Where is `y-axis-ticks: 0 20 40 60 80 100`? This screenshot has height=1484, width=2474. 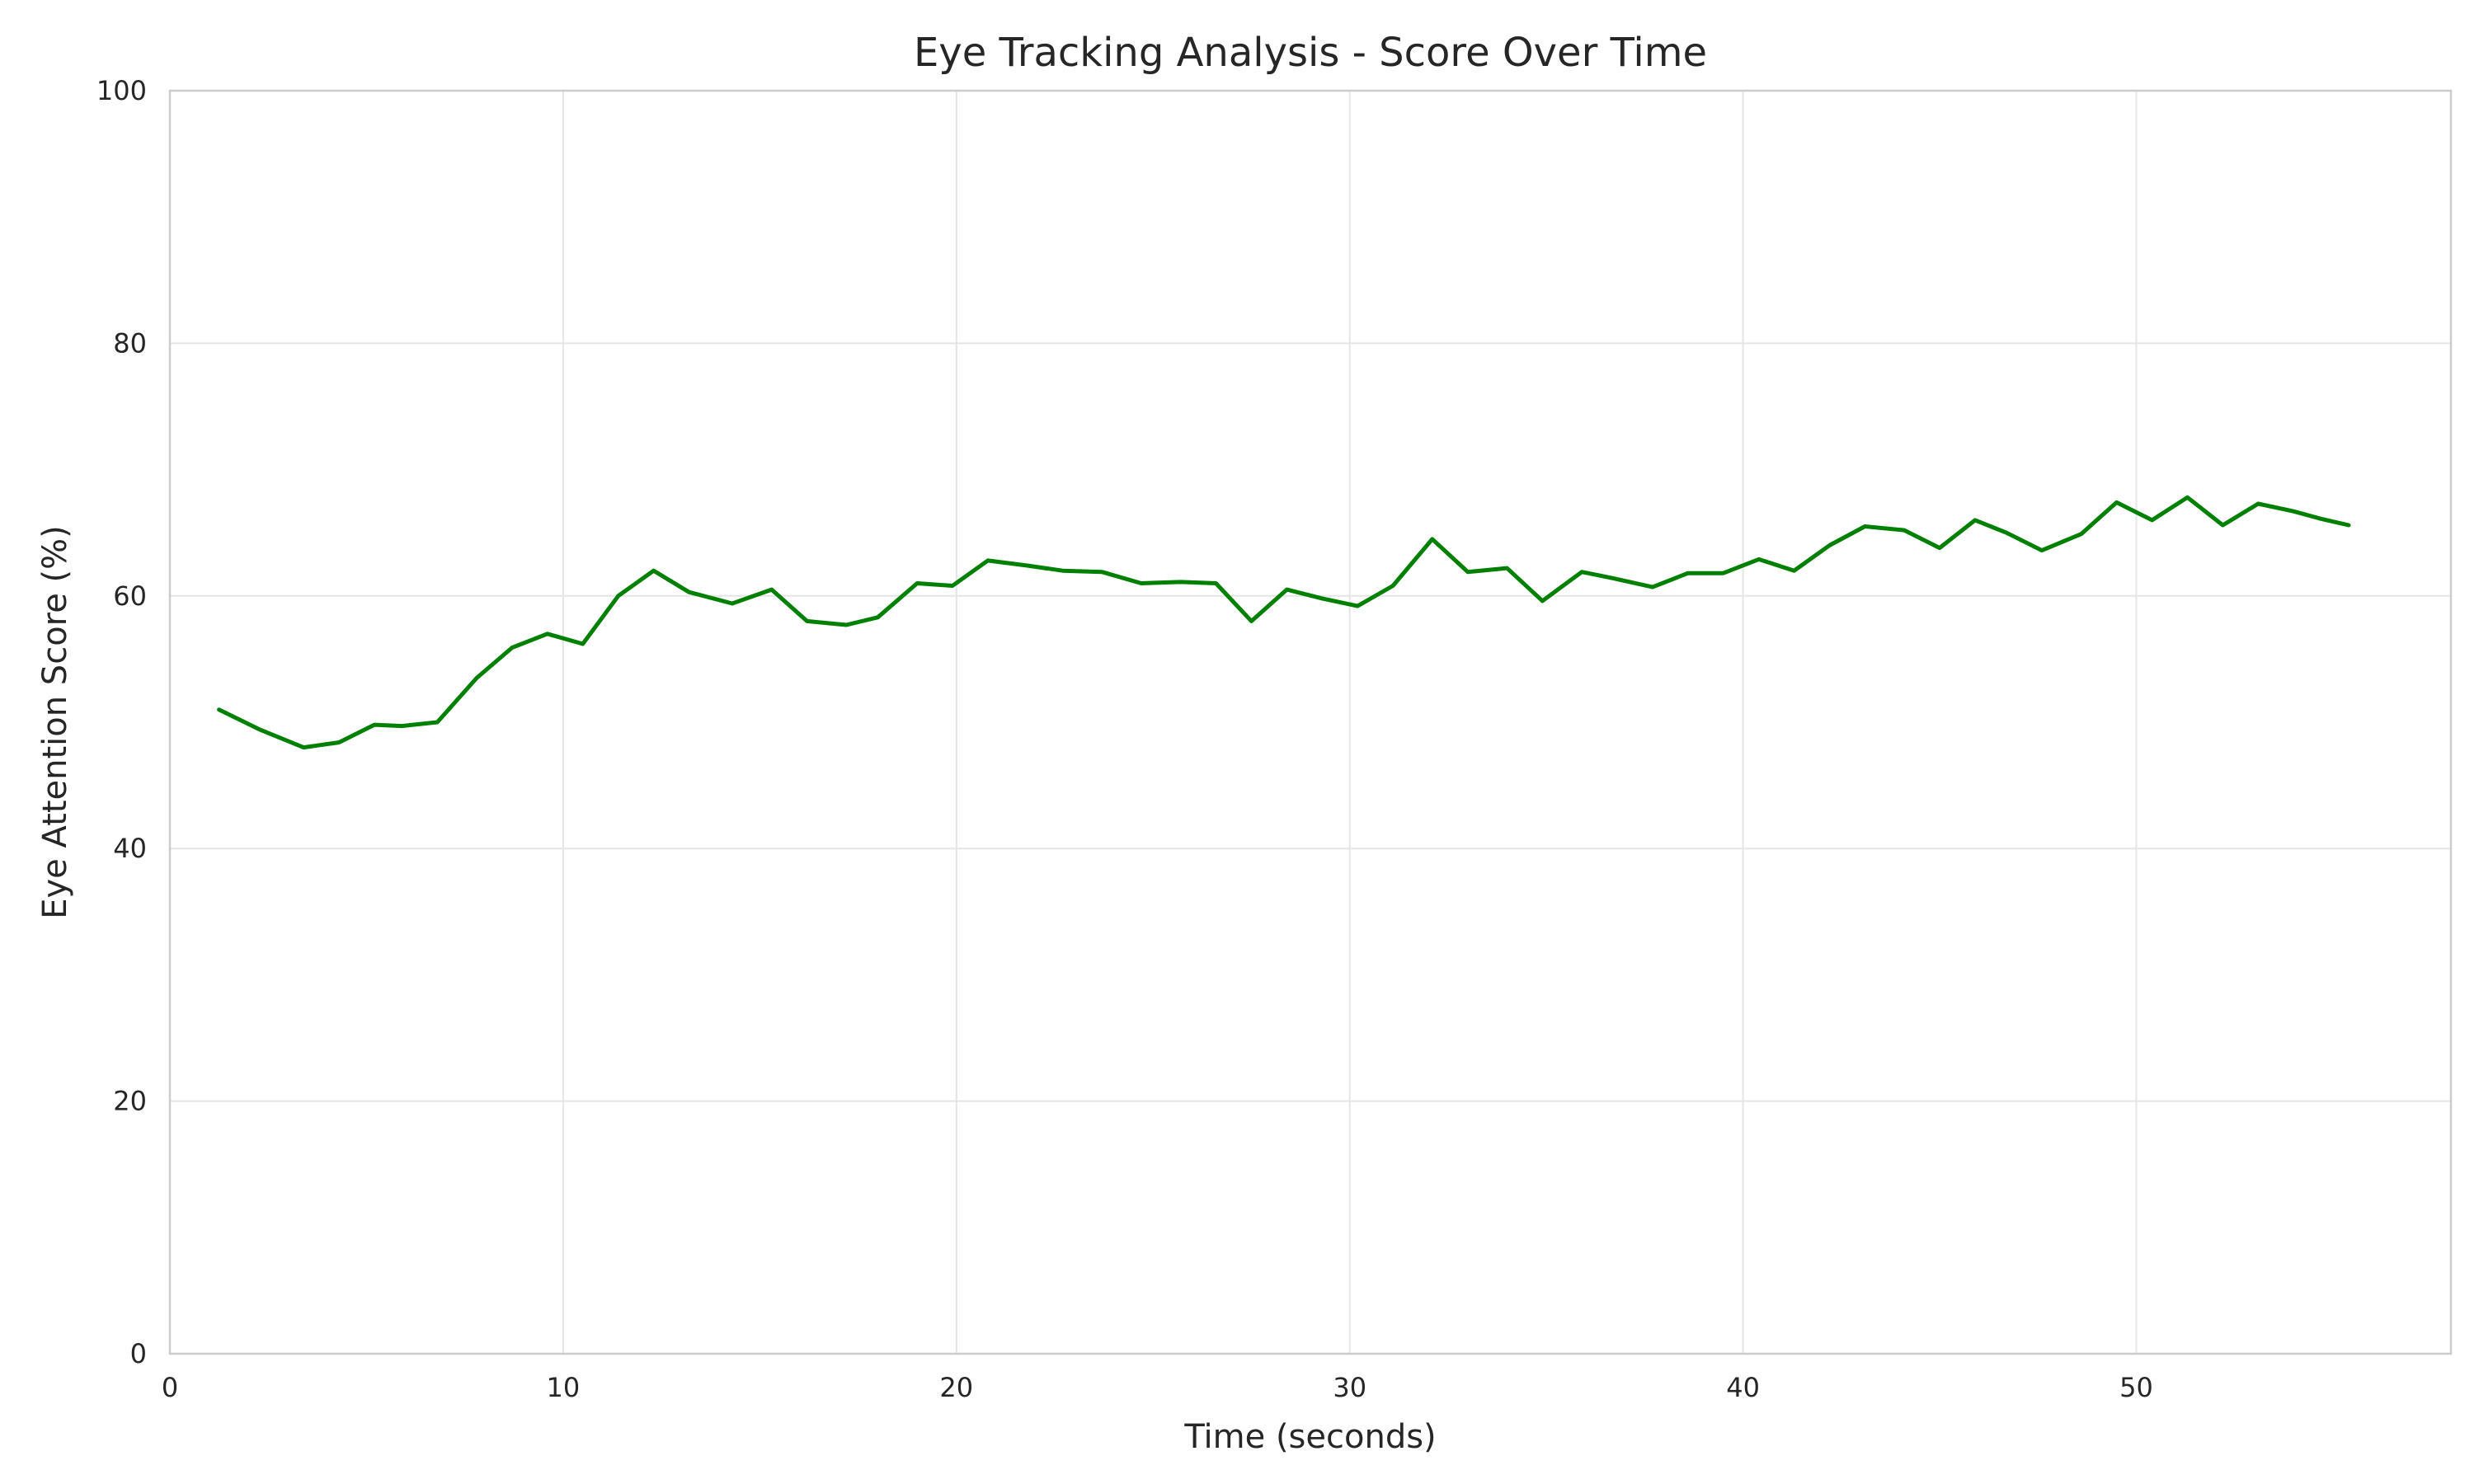 y-axis-ticks: 0 20 40 60 80 100 is located at coordinates (121, 722).